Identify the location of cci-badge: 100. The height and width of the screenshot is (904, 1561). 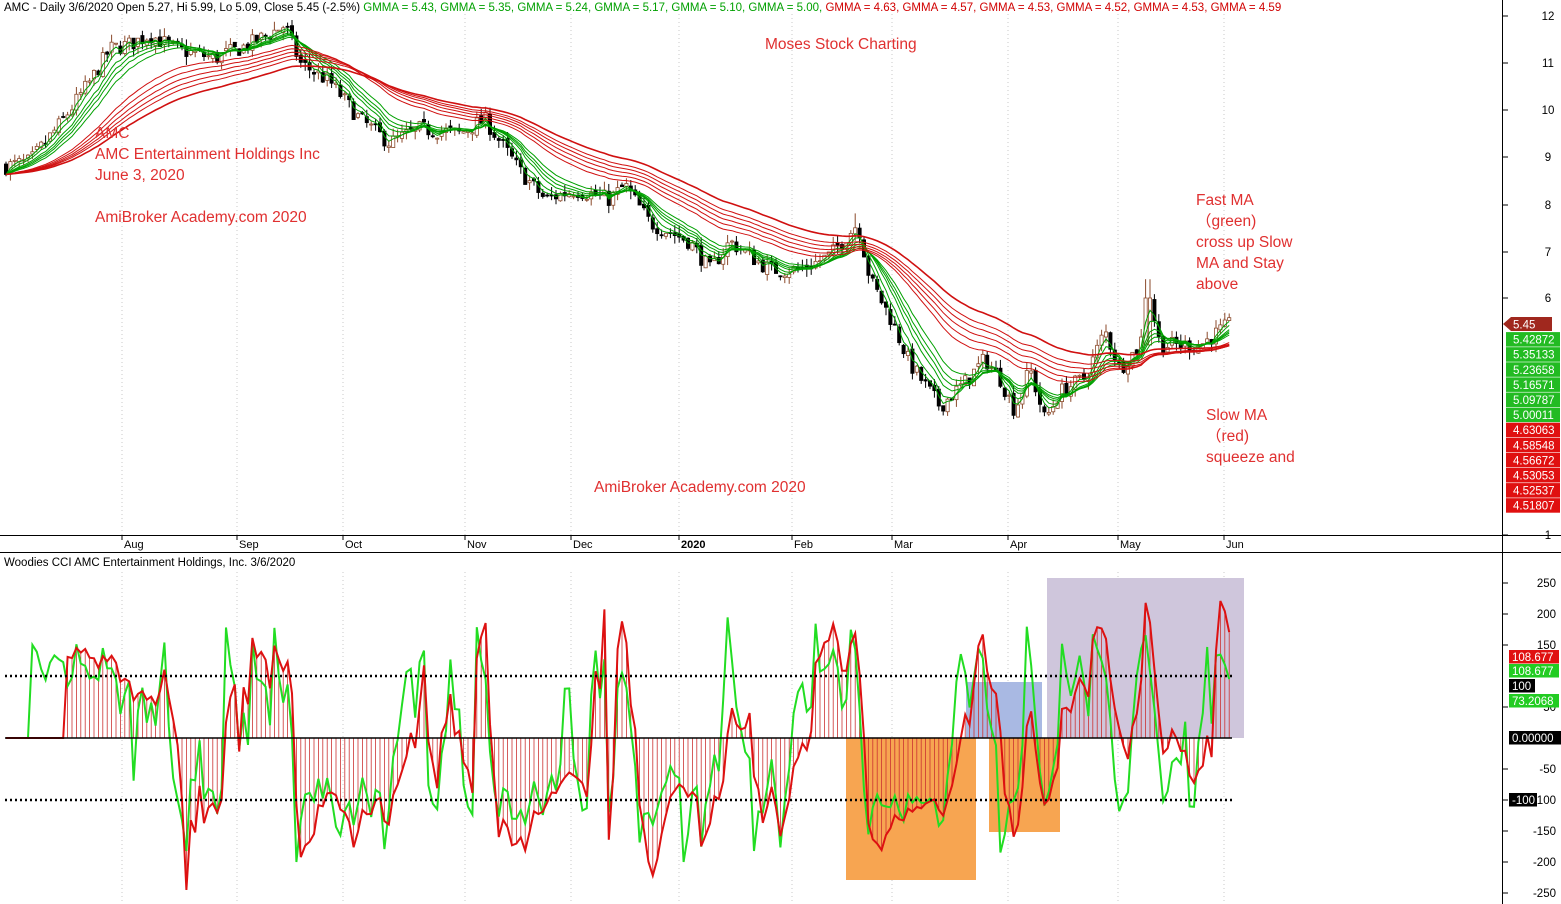
(1522, 686).